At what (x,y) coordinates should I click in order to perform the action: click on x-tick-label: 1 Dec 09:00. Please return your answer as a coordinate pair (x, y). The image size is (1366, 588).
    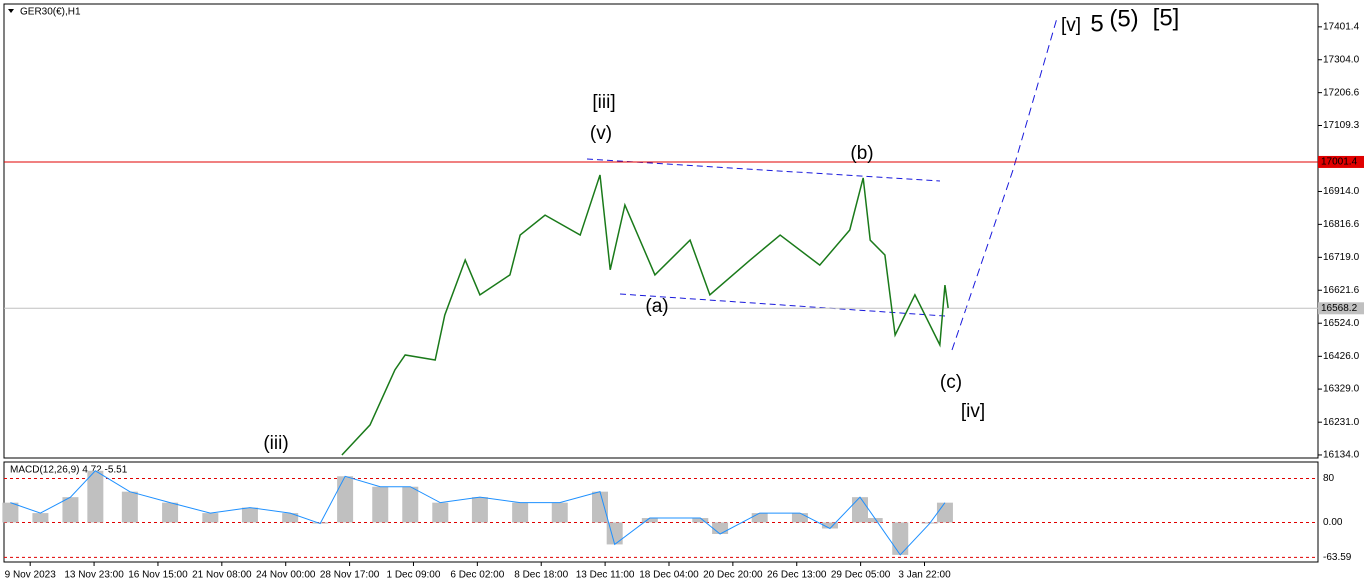
    Looking at the image, I should click on (413, 575).